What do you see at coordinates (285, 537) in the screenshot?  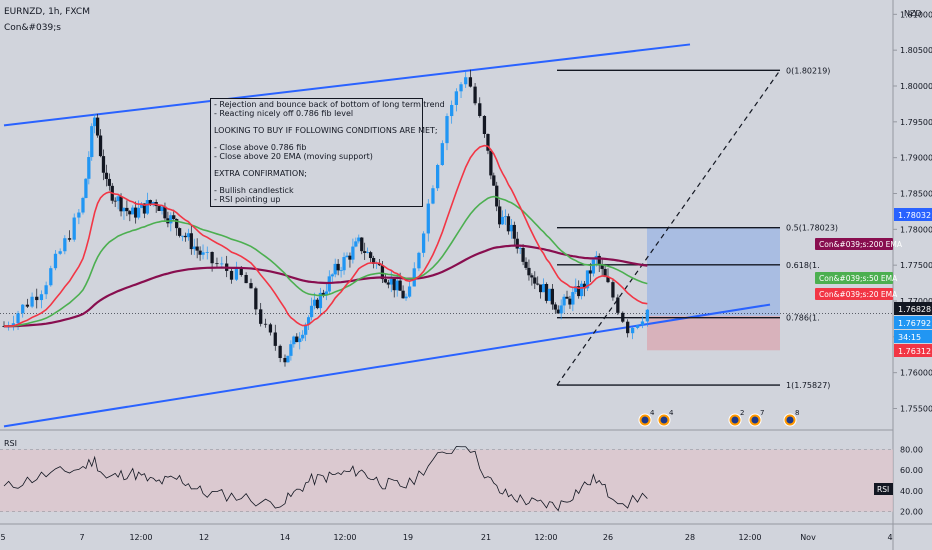 I see `time-tick-label: 14` at bounding box center [285, 537].